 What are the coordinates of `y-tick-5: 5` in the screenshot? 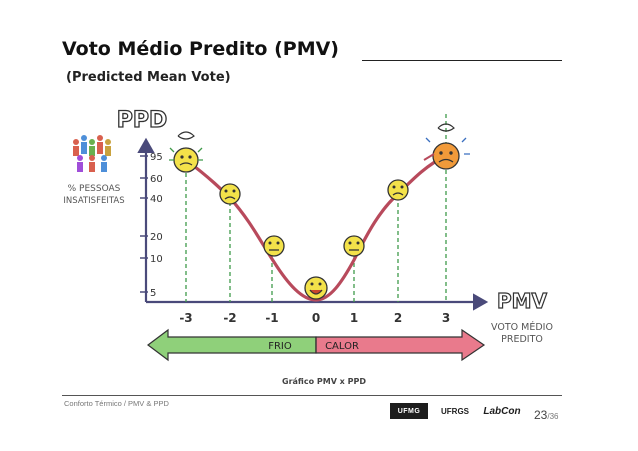 It's located at (153, 293).